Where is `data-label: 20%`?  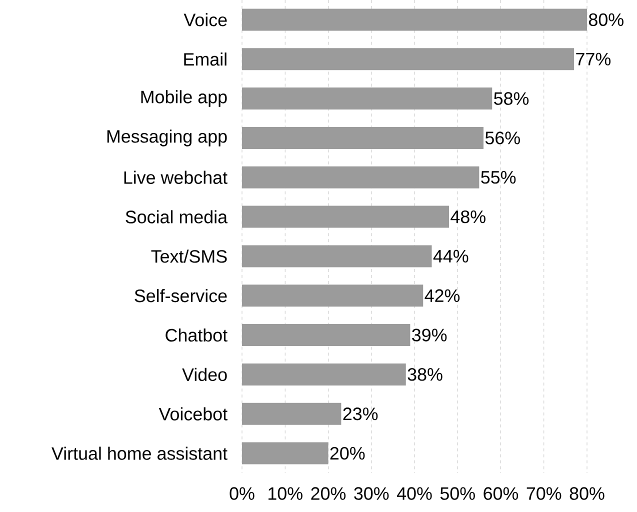
data-label: 20% is located at coordinates (347, 453).